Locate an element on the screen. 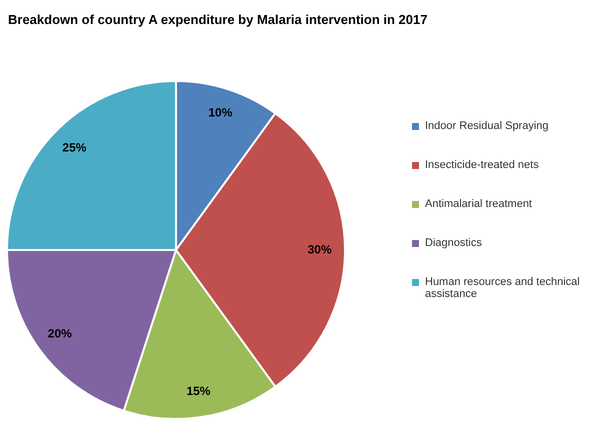  legend-label: Insecticide-treated nets is located at coordinates (482, 165).